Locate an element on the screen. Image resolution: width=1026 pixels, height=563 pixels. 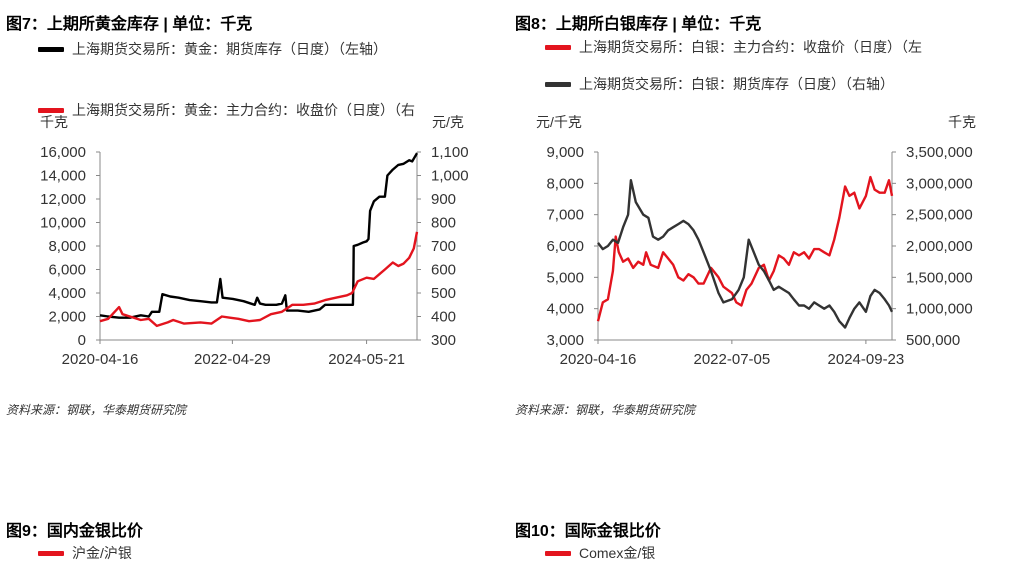
legend-swatch-dark is located at coordinates (558, 84).